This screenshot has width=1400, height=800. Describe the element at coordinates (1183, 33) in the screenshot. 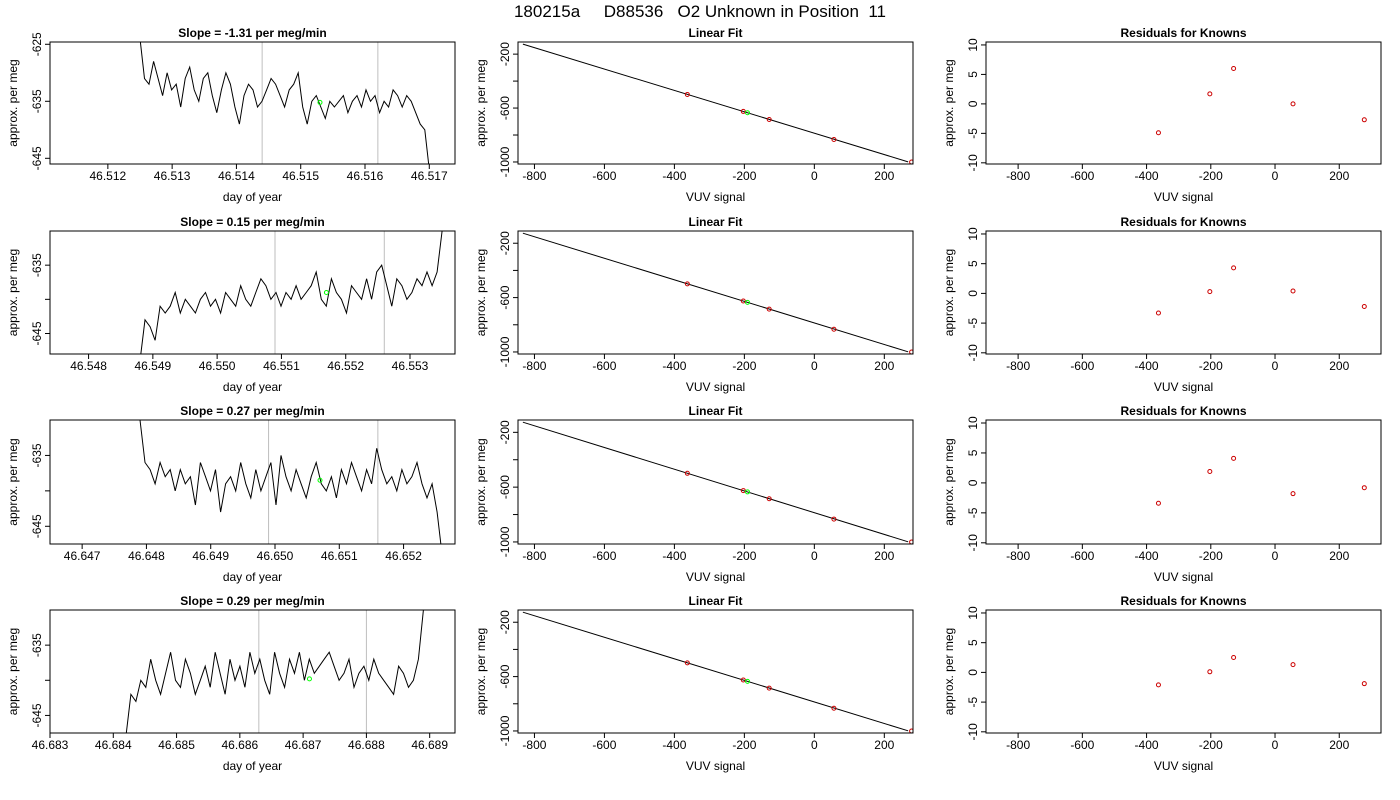

I see `panel-title: Residuals for Knowns` at that location.